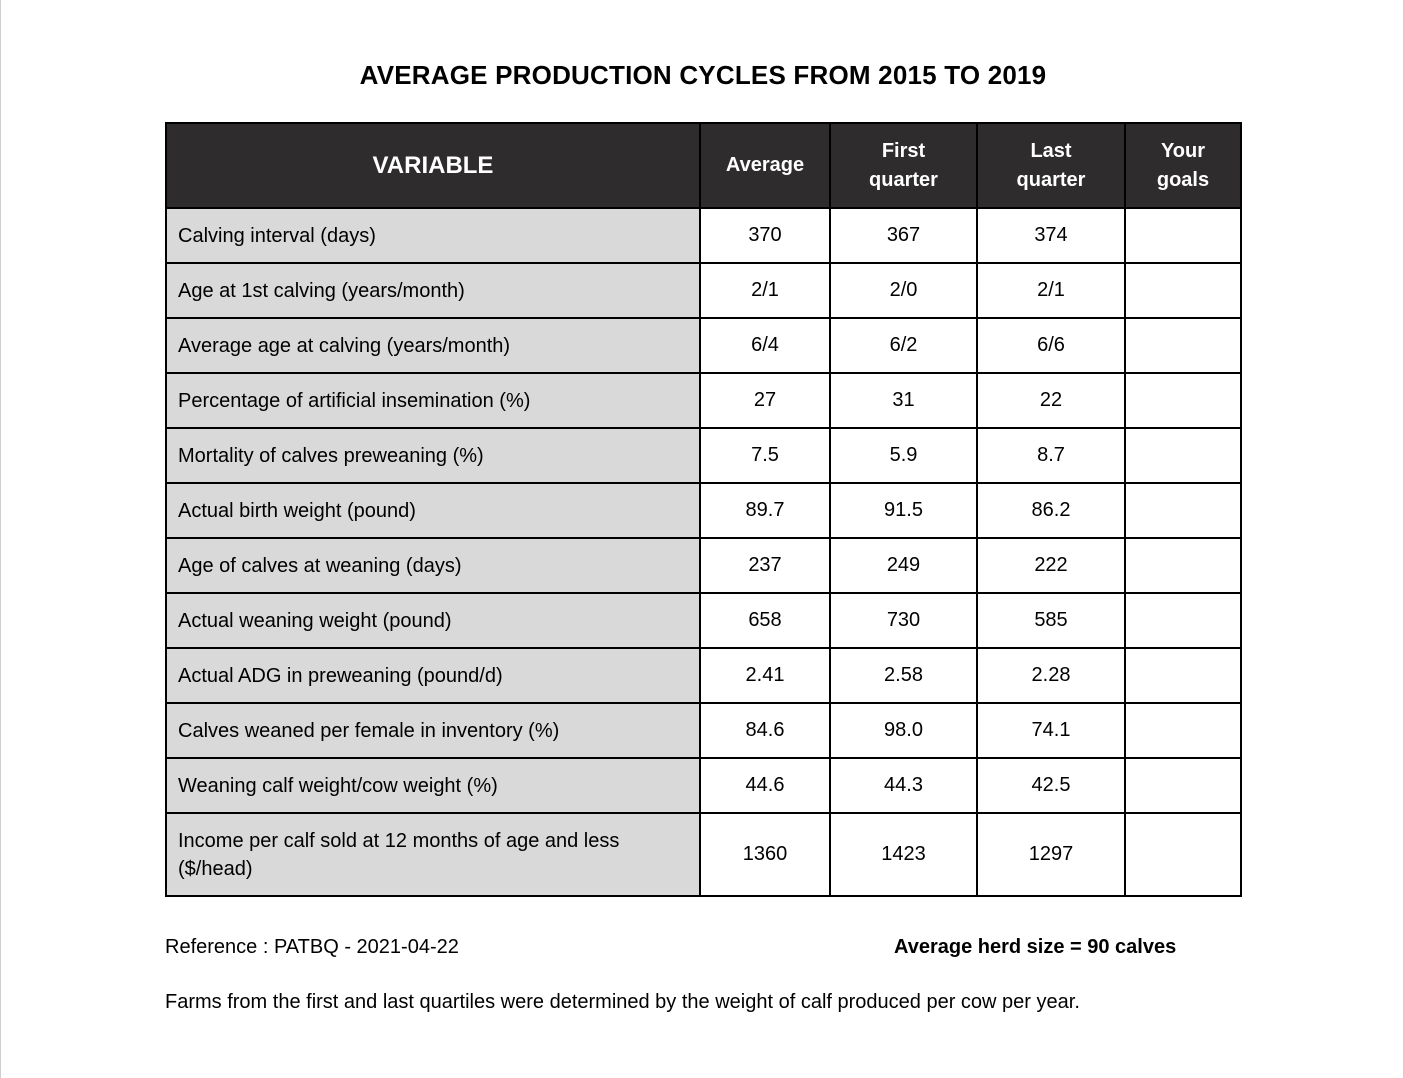 This screenshot has width=1404, height=1078. What do you see at coordinates (765, 400) in the screenshot?
I see `average-cell: 27` at bounding box center [765, 400].